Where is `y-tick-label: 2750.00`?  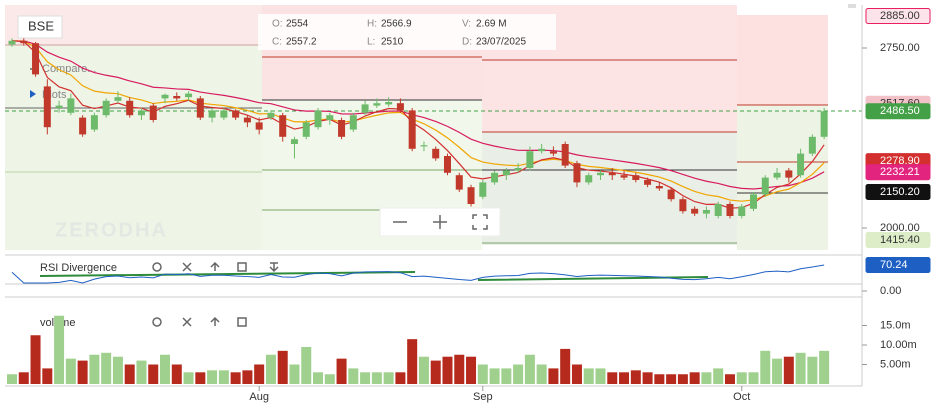 y-tick-label: 2750.00 is located at coordinates (900, 48).